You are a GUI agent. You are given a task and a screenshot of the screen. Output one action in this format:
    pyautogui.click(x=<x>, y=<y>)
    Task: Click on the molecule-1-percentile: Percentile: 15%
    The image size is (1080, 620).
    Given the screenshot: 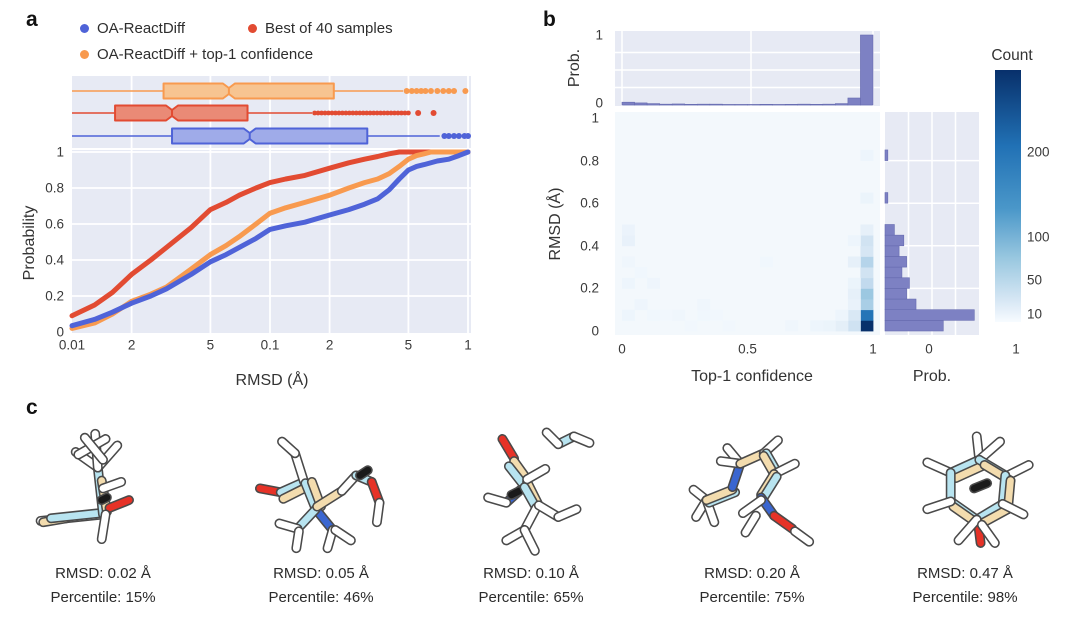 What is the action you would take?
    pyautogui.click(x=103, y=597)
    